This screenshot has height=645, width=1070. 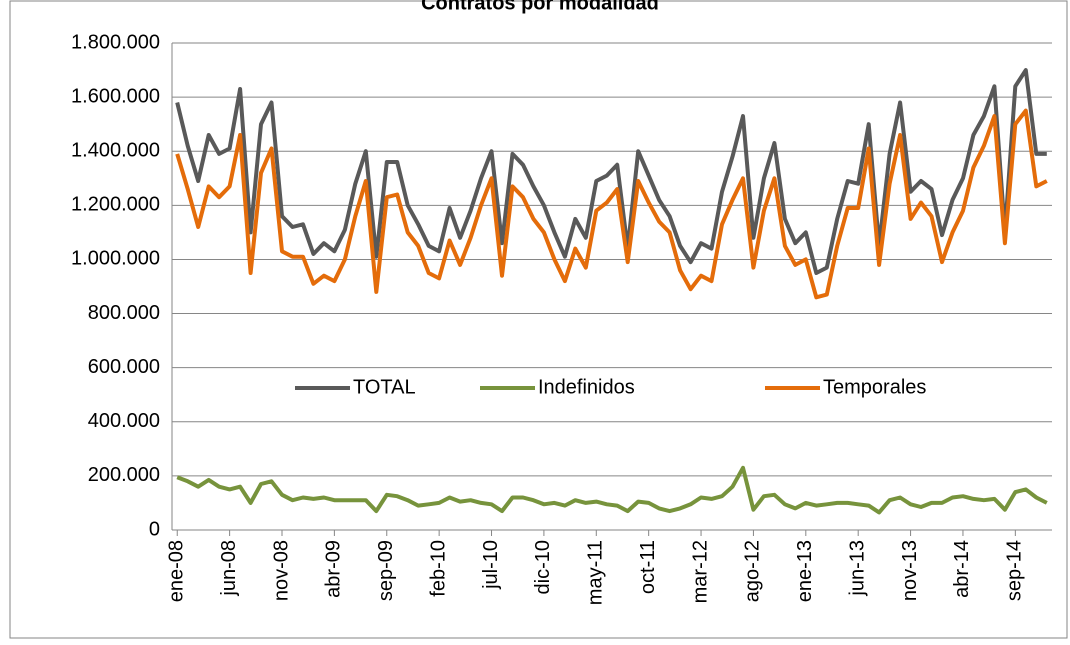 I want to click on x-tick-label: ago-12, so click(x=753, y=571).